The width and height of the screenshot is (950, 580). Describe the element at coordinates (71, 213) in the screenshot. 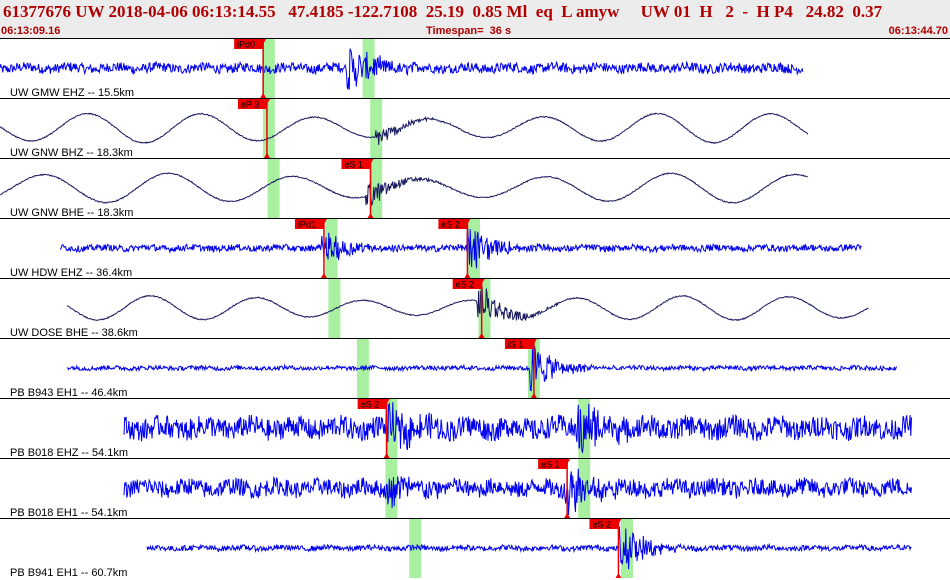

I see `channel-label: UW GNW BHE -- 18.3km` at that location.